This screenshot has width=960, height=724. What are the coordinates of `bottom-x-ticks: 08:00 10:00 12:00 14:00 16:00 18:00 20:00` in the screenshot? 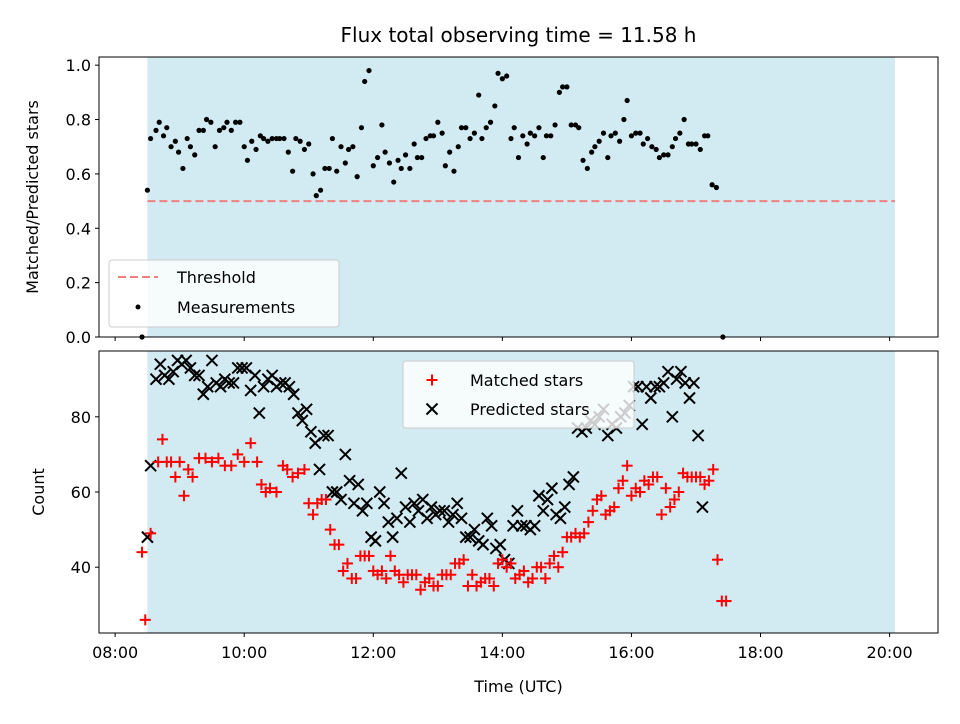 It's located at (502, 647).